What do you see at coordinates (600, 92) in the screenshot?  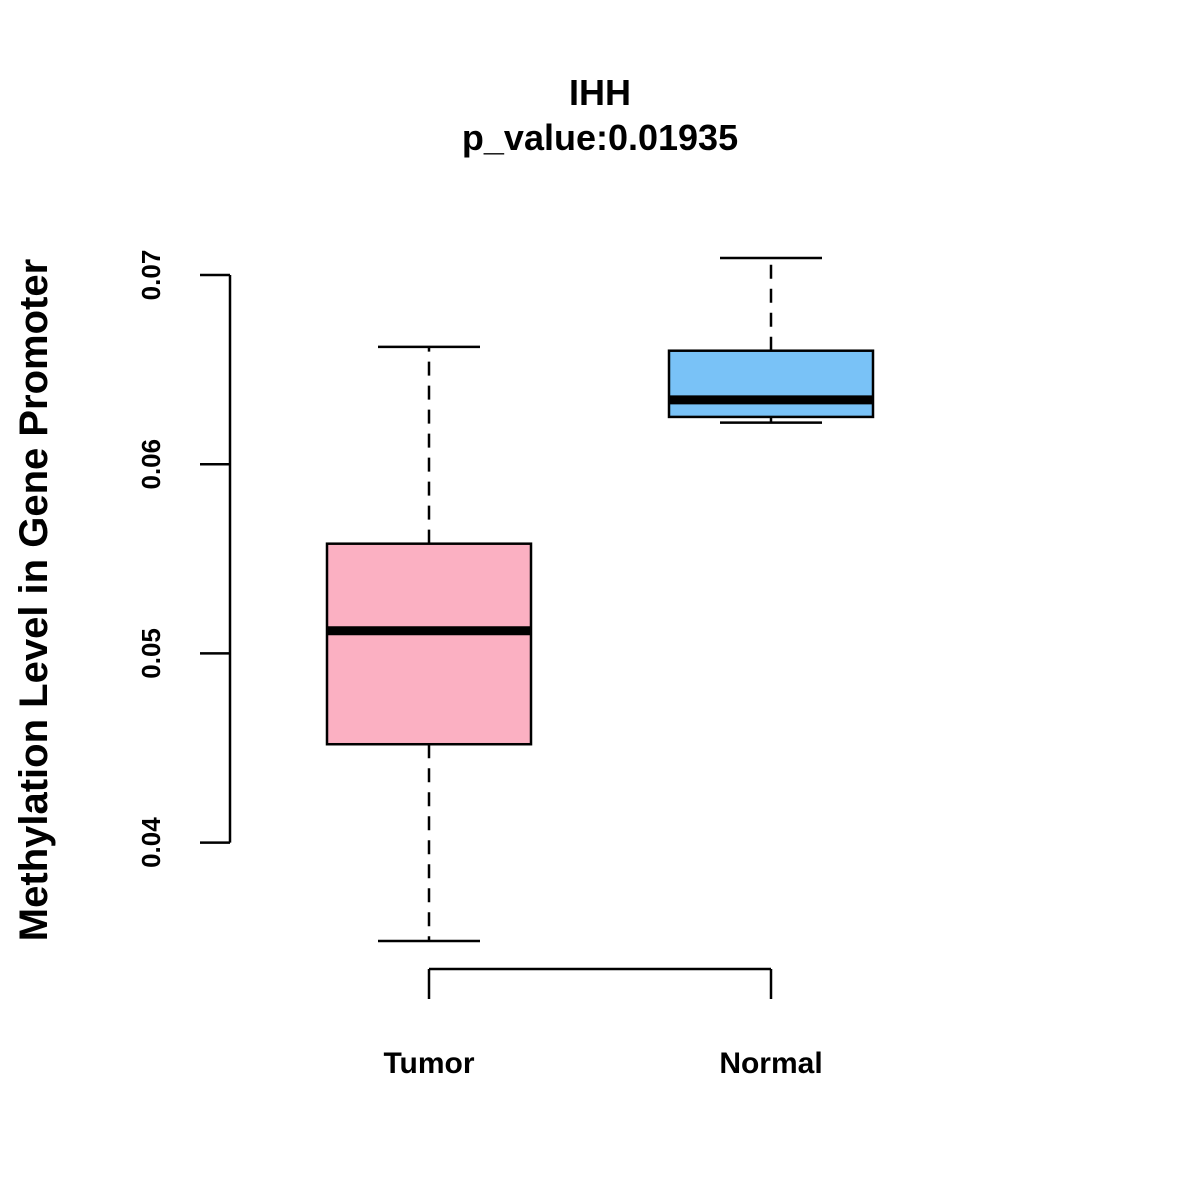 I see `chart-title: IHH` at bounding box center [600, 92].